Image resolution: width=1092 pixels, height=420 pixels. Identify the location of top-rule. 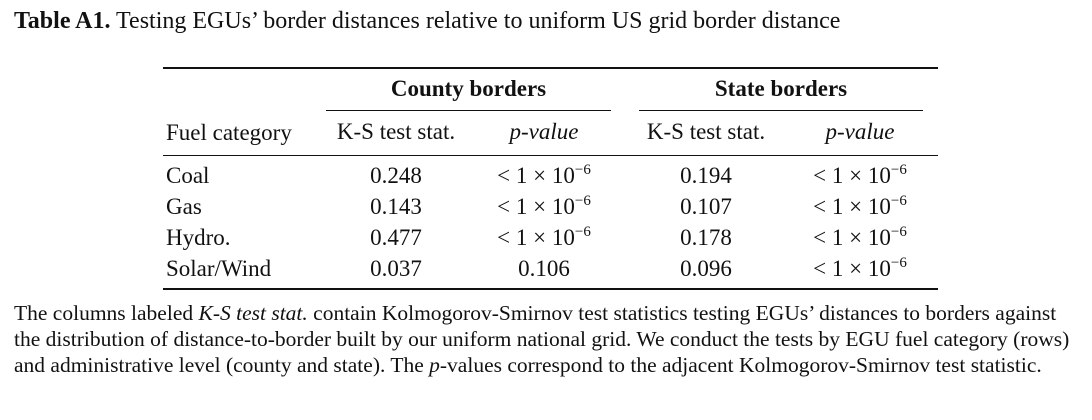
(550, 68).